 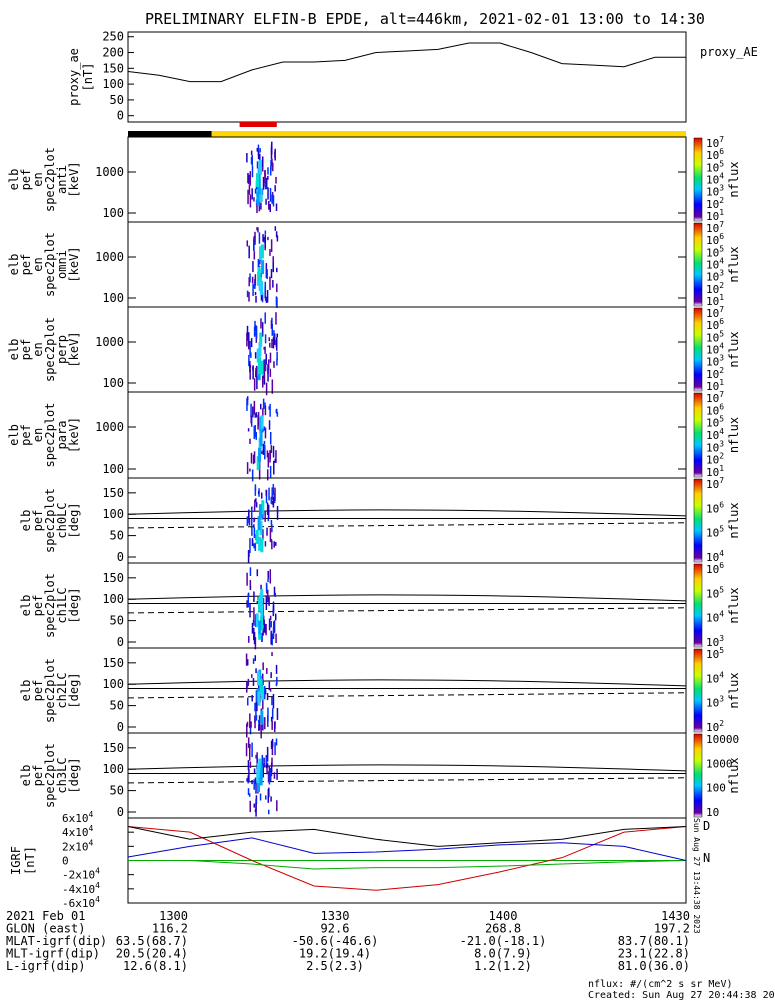 What do you see at coordinates (335, 941) in the screenshot?
I see `orbit-row-value: -50.6(-46.6)` at bounding box center [335, 941].